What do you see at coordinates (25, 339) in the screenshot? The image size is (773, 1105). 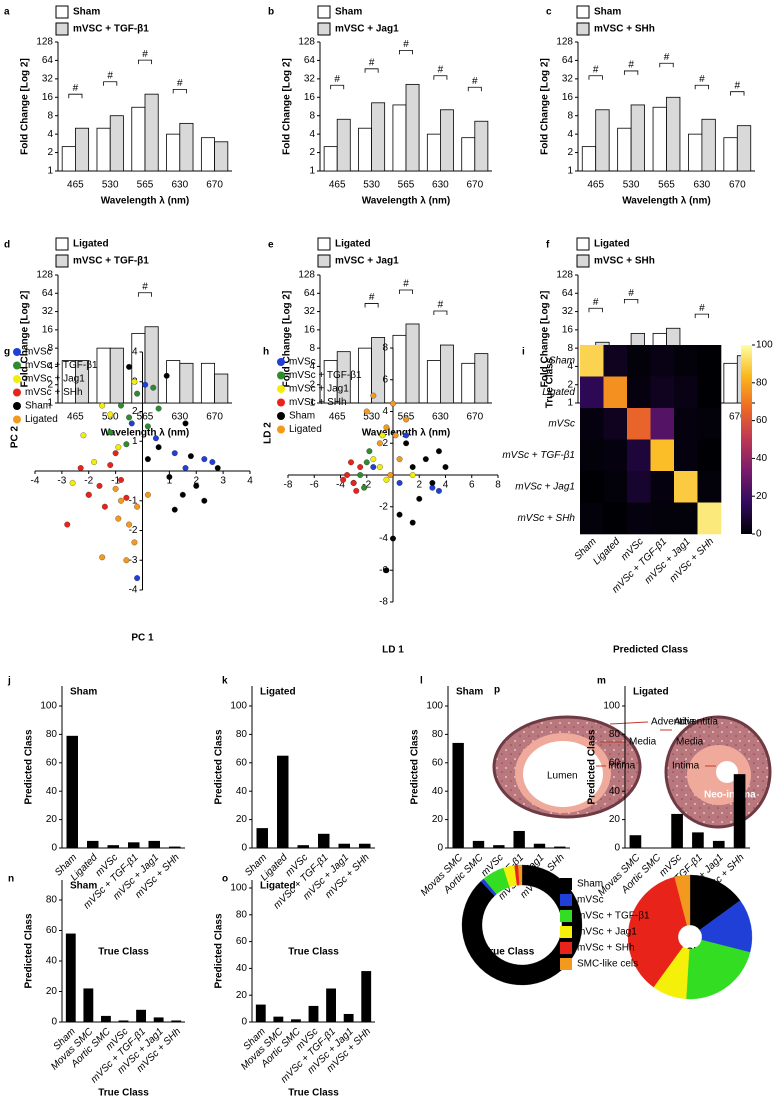 I see `y-axis-title: Fold Change [Log 2]` at bounding box center [25, 339].